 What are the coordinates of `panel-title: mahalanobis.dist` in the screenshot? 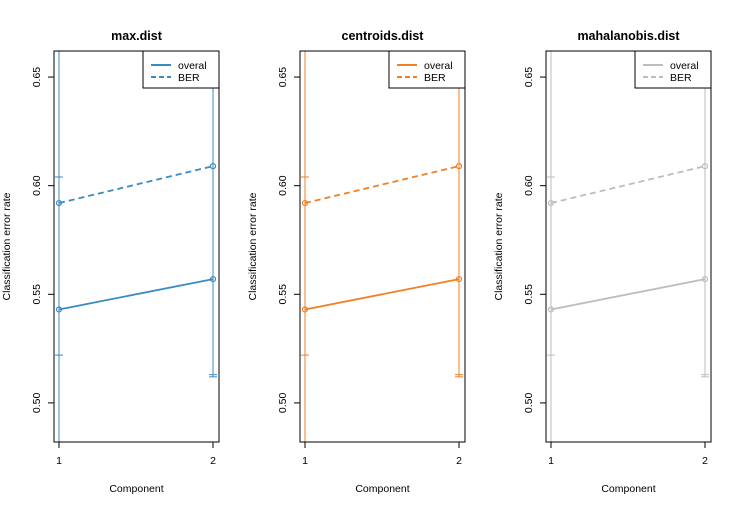 It's located at (628, 36).